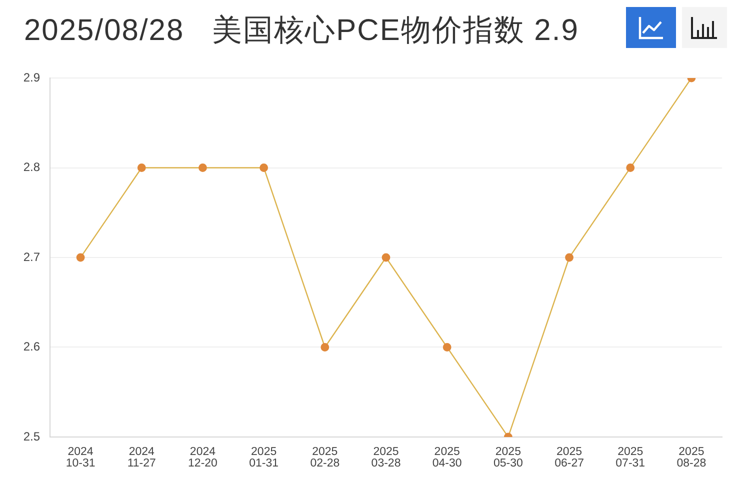 This screenshot has height=480, width=734. What do you see at coordinates (569, 458) in the screenshot?
I see `x-tick-label: 2025 06-27` at bounding box center [569, 458].